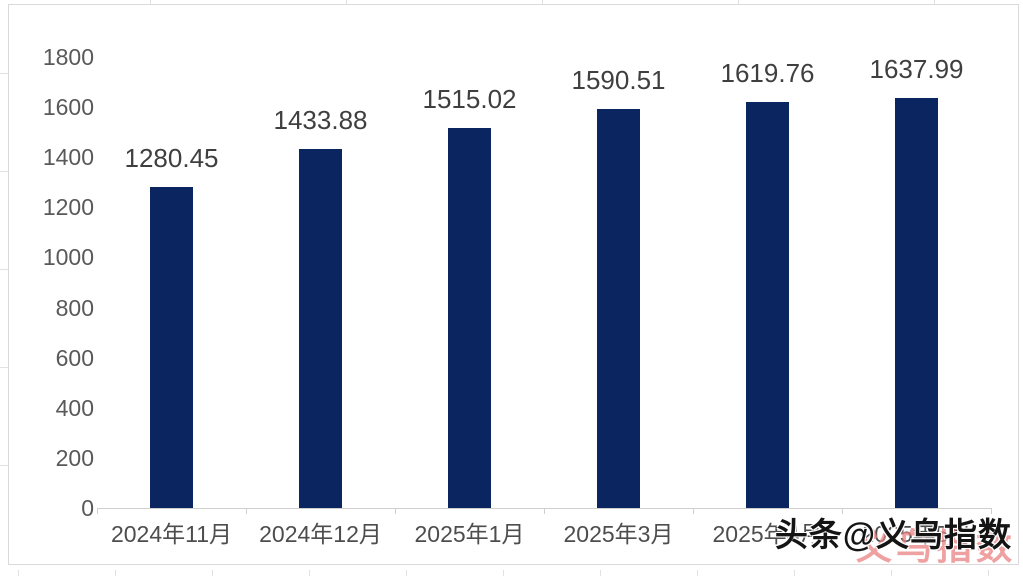 The width and height of the screenshot is (1023, 576). I want to click on bar-value-label: 1619.76, so click(767, 73).